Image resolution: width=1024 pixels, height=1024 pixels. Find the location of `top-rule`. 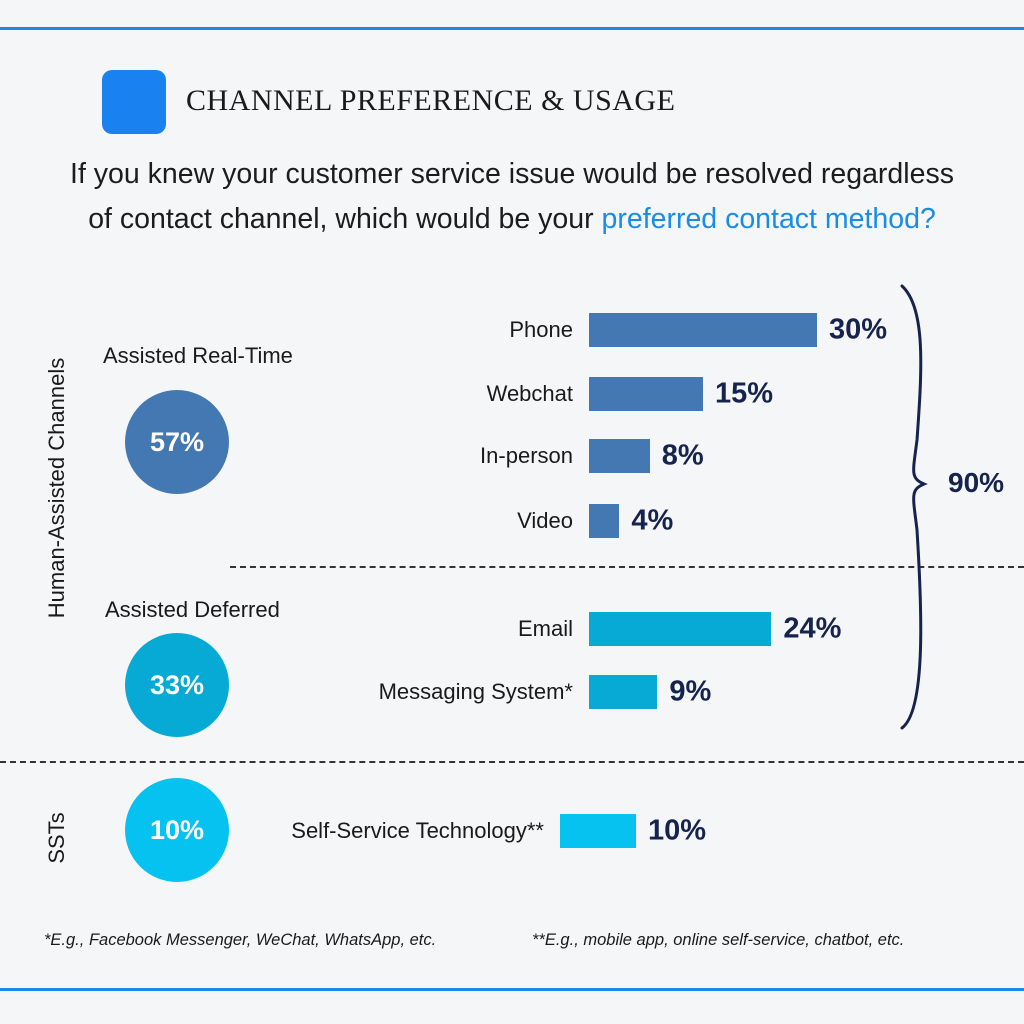

top-rule is located at coordinates (512, 28).